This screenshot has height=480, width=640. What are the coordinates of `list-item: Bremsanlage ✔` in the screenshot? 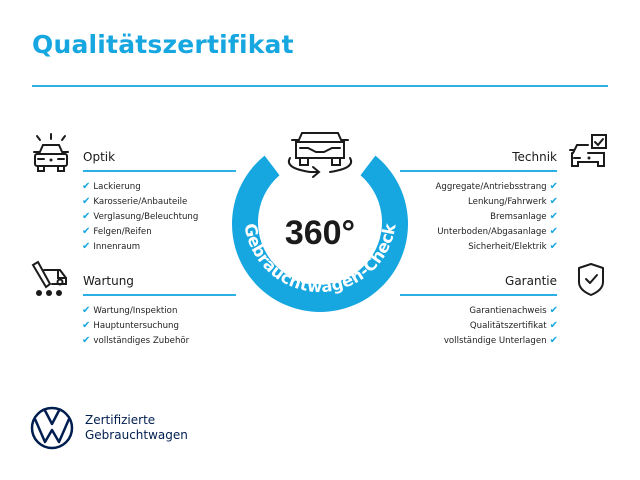 It's located at (524, 216).